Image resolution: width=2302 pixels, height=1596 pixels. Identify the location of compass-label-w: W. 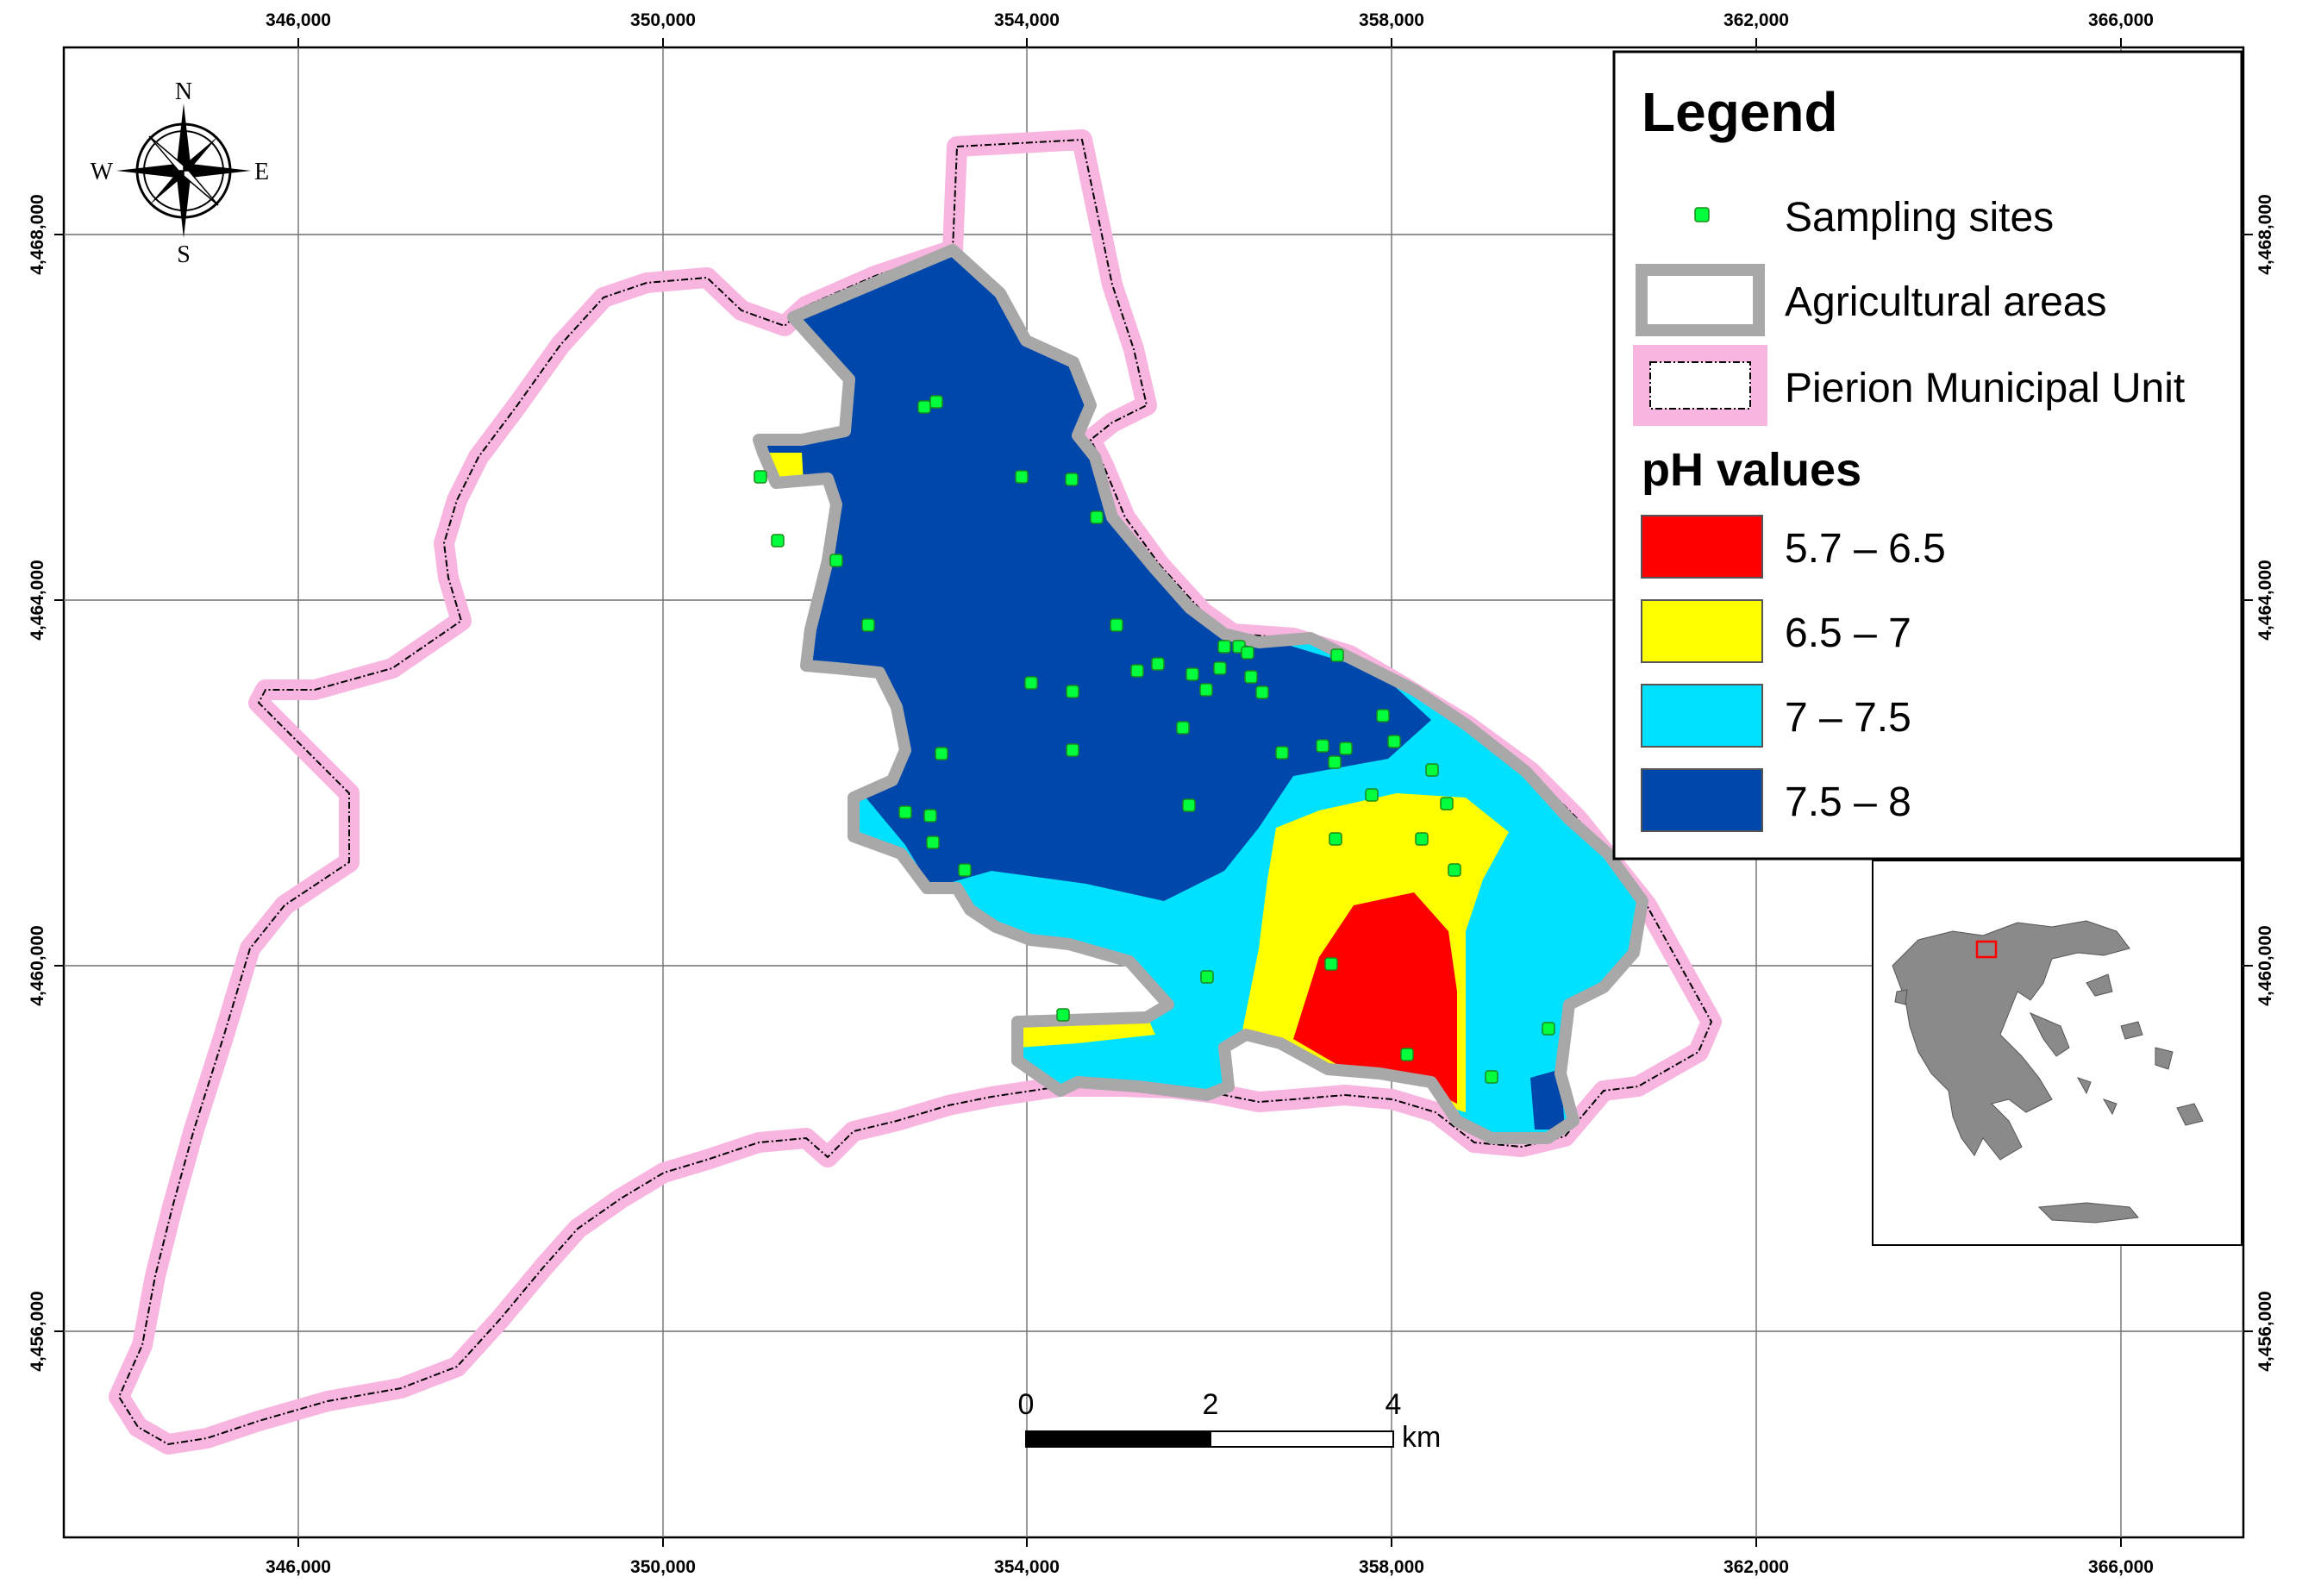
(102, 172).